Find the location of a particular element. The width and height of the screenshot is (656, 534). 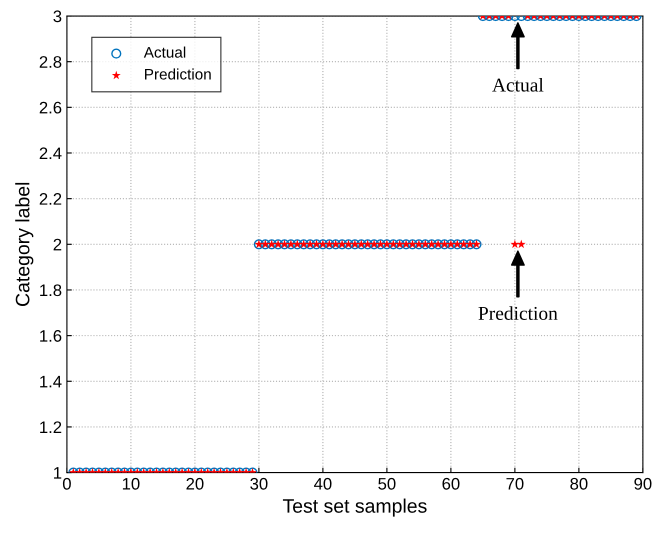

legend-label: Prediction is located at coordinates (178, 74).